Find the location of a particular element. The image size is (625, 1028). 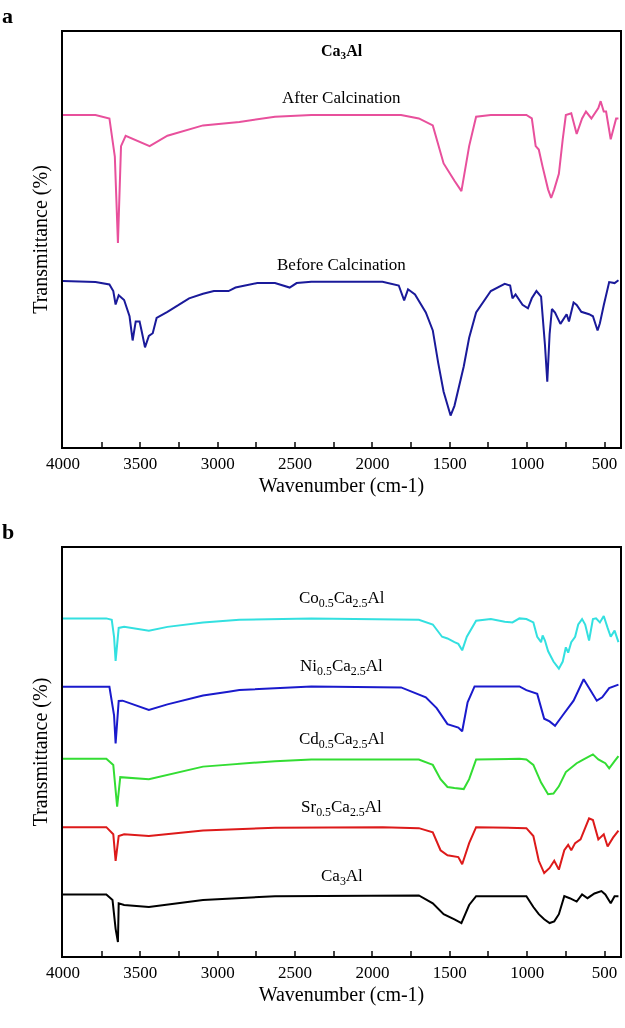

series-label: Ni$_{0.5}$Ca$_{2.5}$Al is located at coordinates (341, 667).